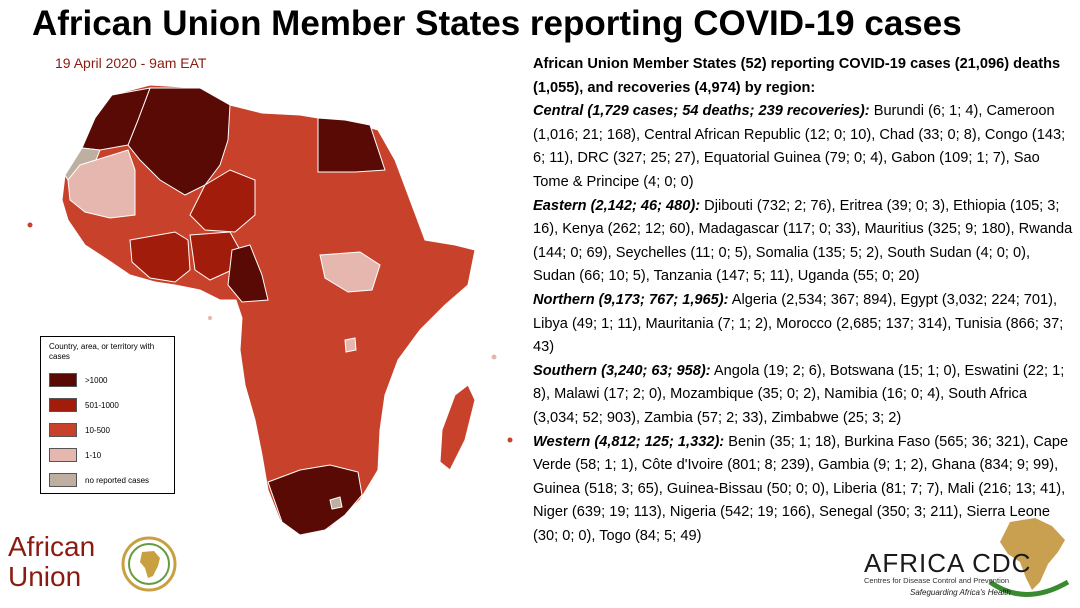 Image resolution: width=1080 pixels, height=608 pixels. I want to click on cape-verde-region, so click(30, 225).